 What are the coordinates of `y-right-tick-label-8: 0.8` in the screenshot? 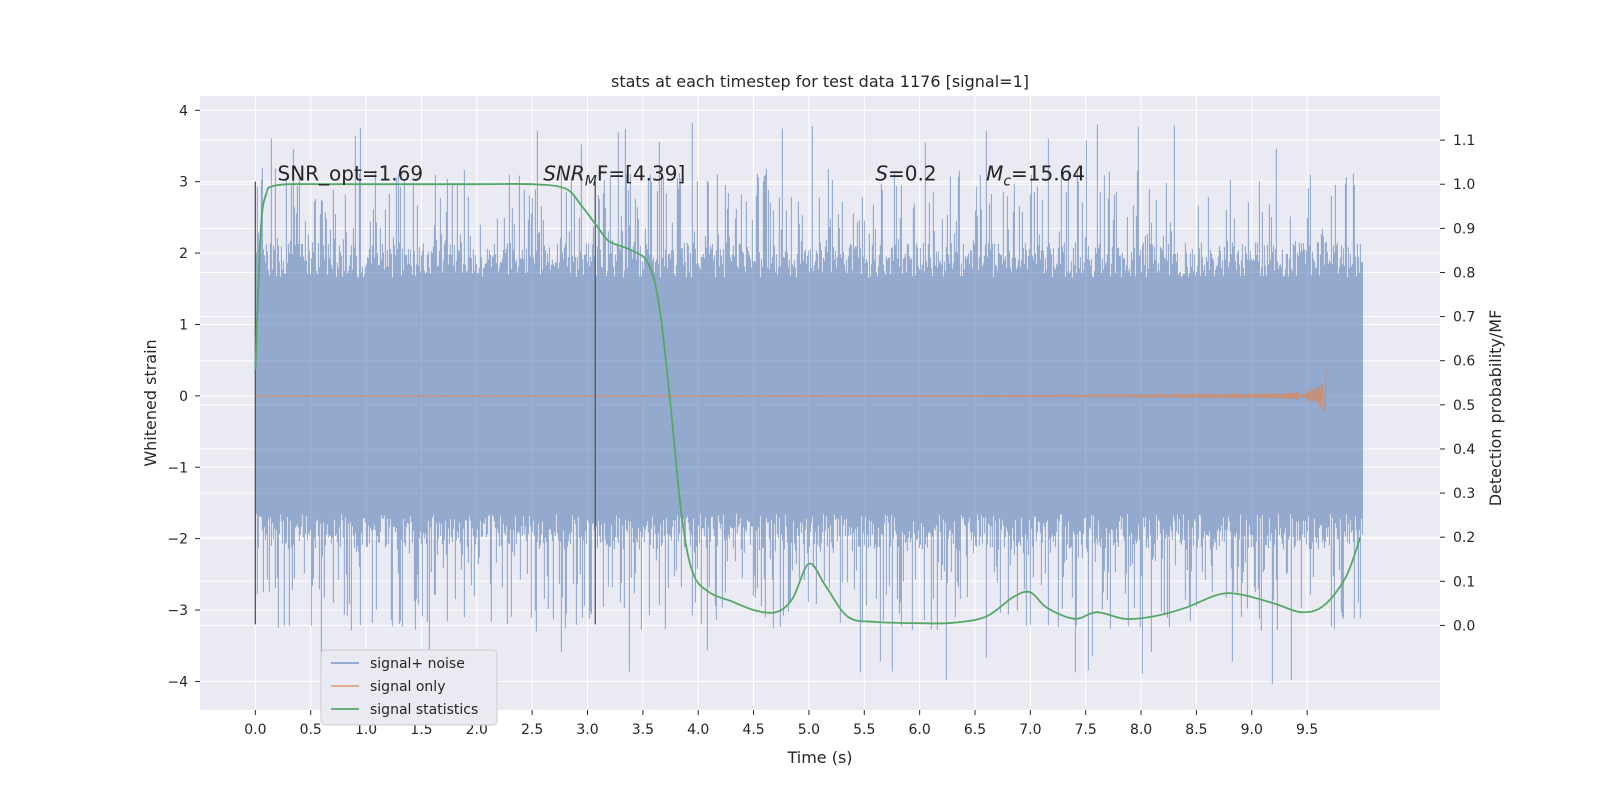 It's located at (1464, 273).